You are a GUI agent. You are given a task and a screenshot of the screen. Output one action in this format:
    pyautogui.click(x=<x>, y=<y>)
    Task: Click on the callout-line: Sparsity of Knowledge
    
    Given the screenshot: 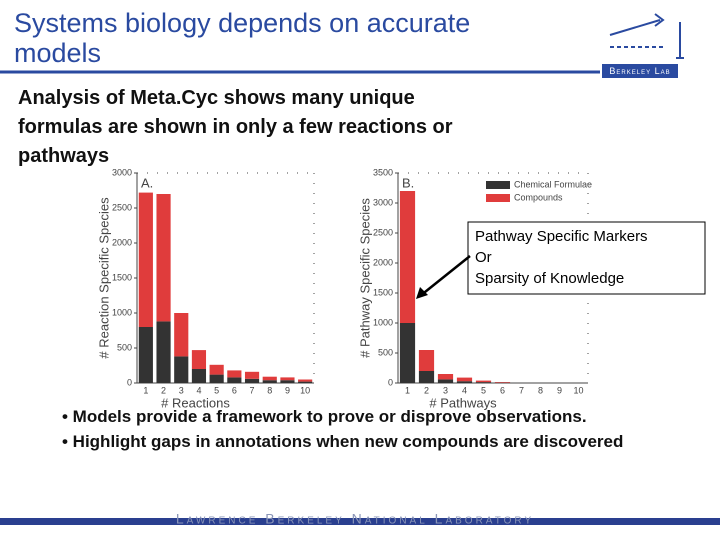 What is the action you would take?
    pyautogui.click(x=549, y=278)
    